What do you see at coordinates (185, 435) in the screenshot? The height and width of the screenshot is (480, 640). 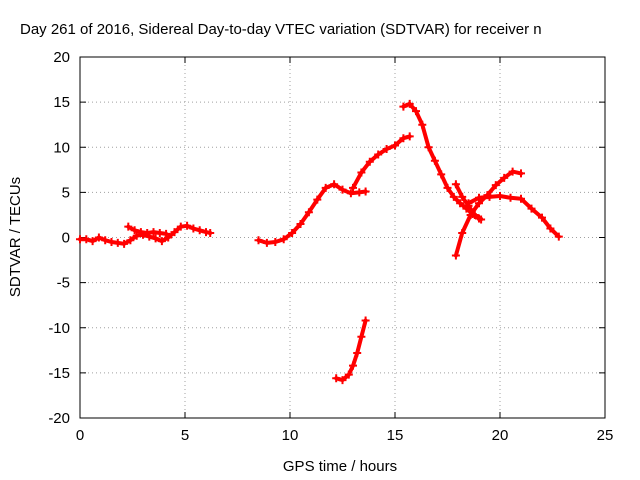 I see `x-tick-label: 5` at bounding box center [185, 435].